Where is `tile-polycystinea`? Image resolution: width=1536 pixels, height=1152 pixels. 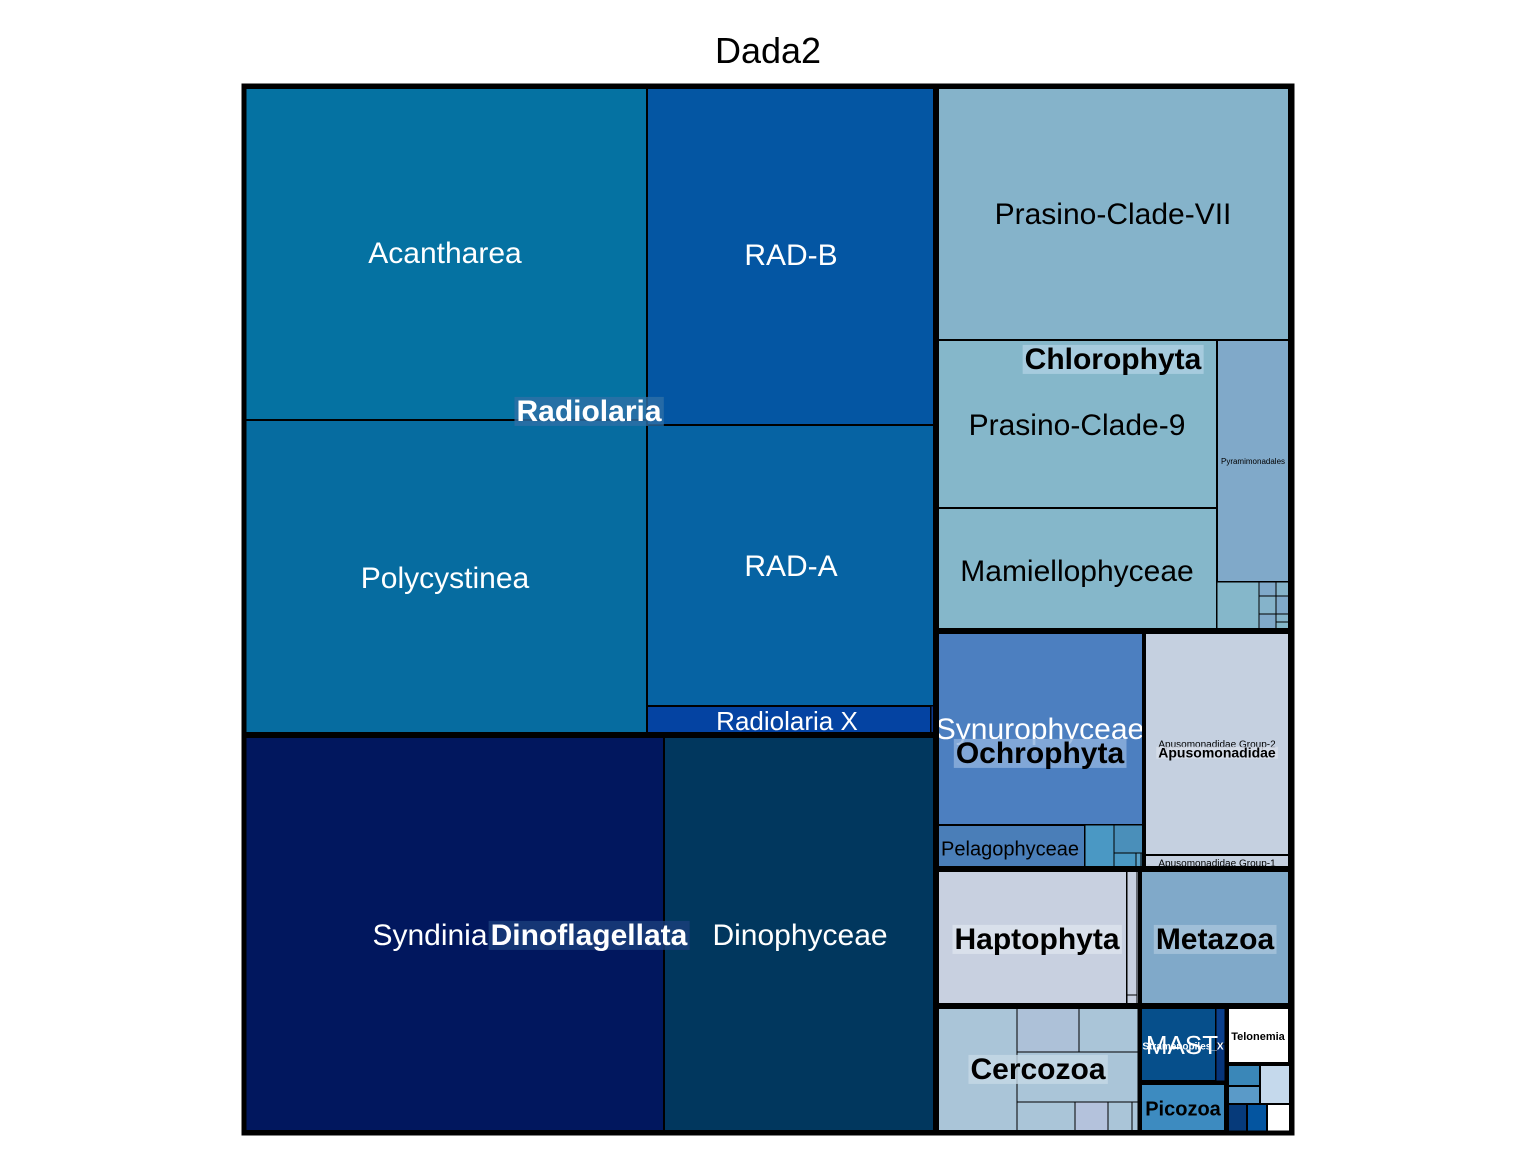
tile-polycystinea is located at coordinates (445, 577).